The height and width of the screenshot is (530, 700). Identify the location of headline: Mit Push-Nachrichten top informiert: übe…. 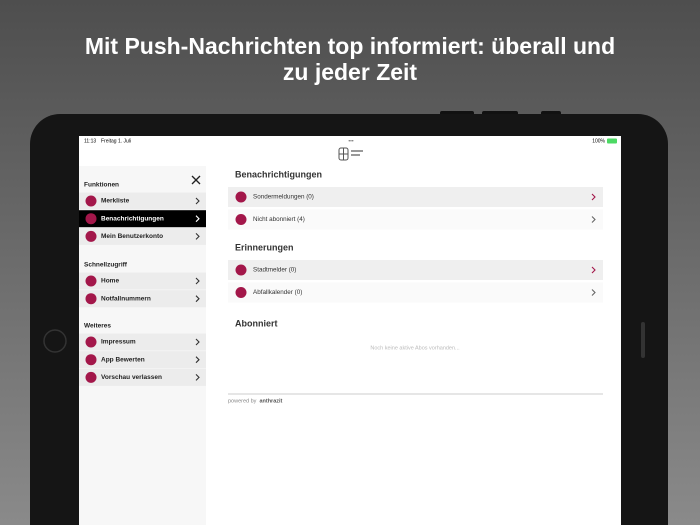
(350, 46).